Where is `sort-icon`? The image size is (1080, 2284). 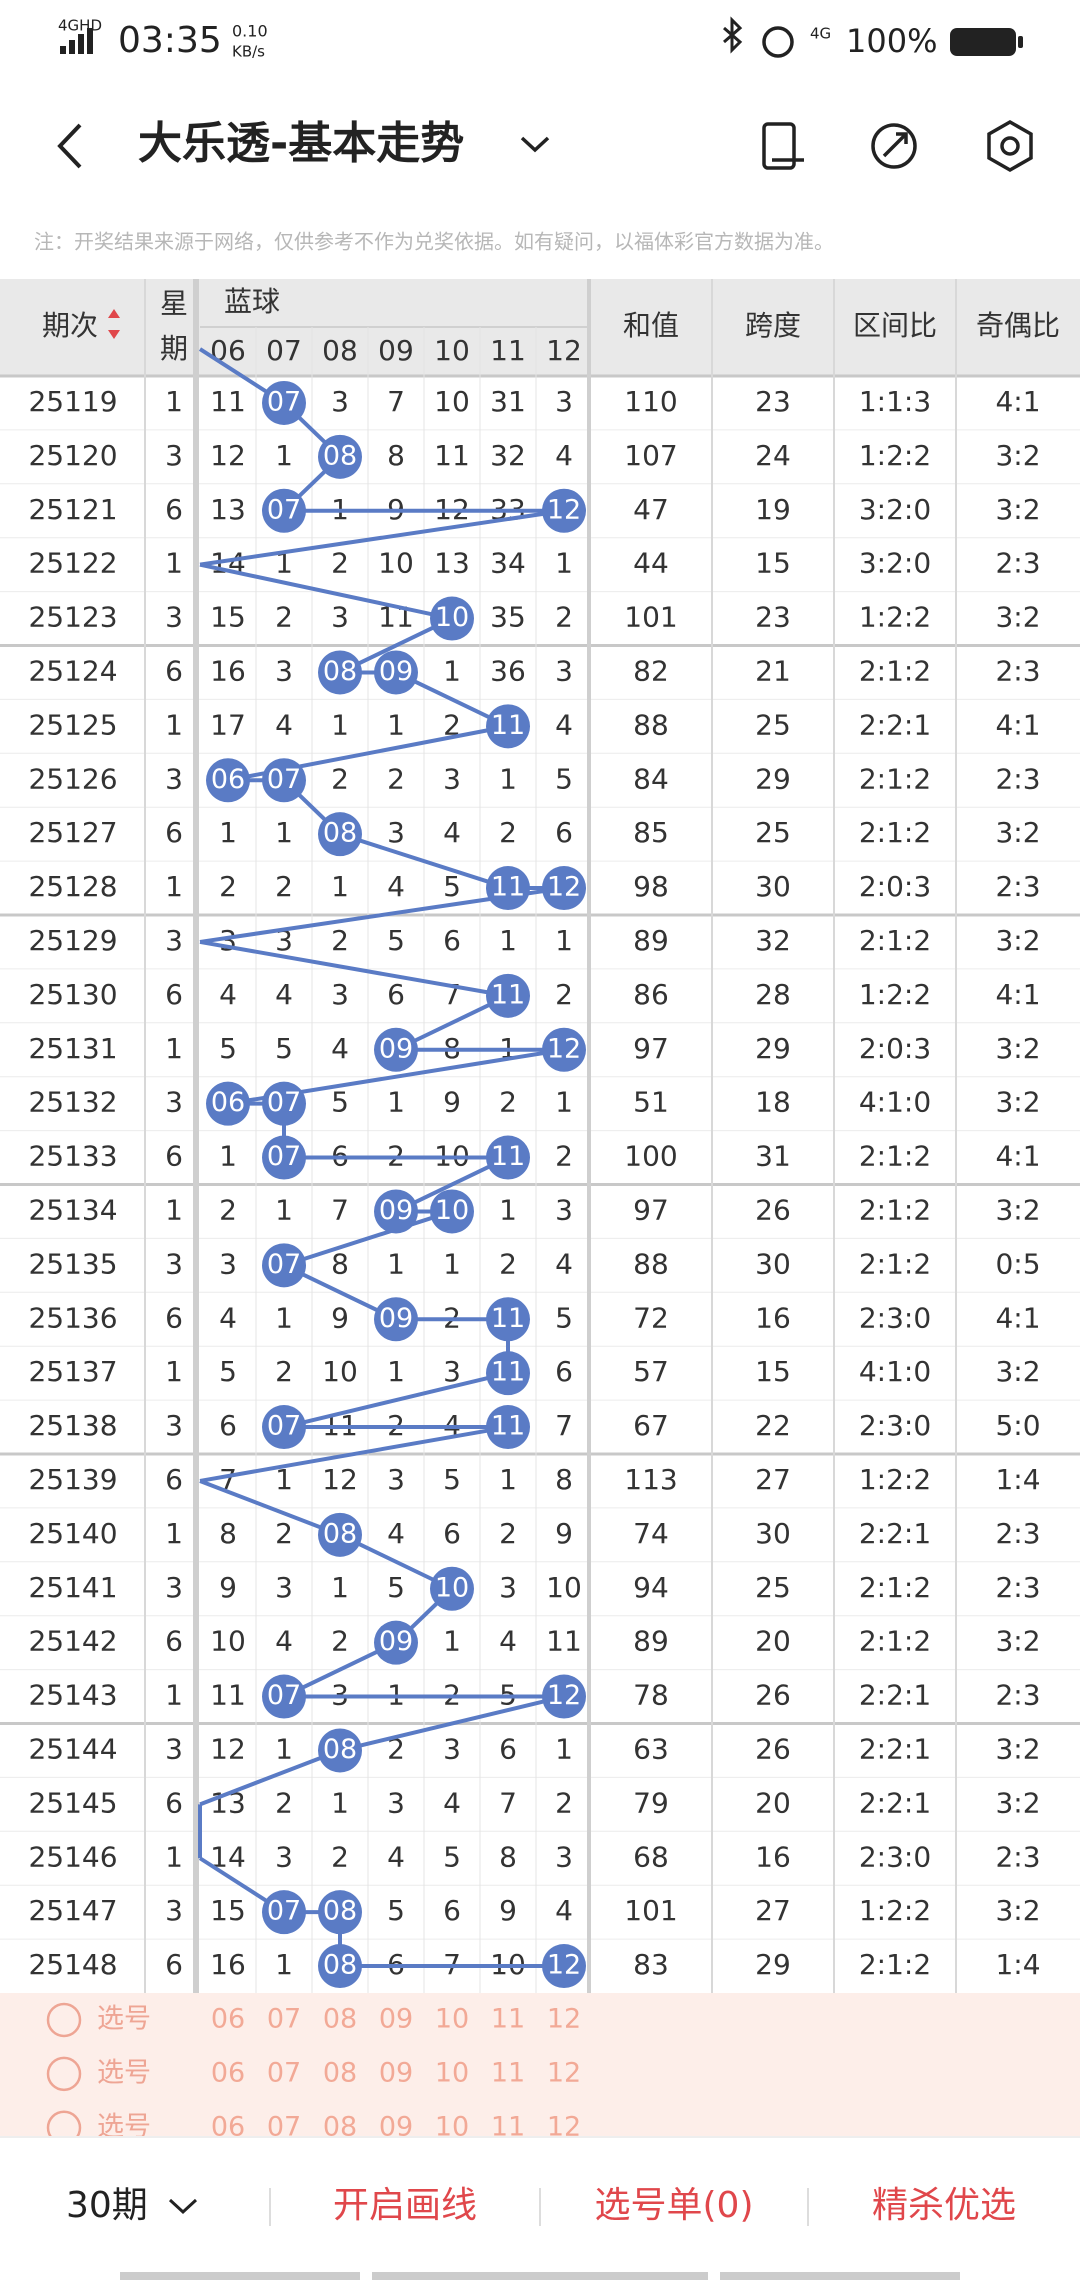
sort-icon is located at coordinates (114, 324).